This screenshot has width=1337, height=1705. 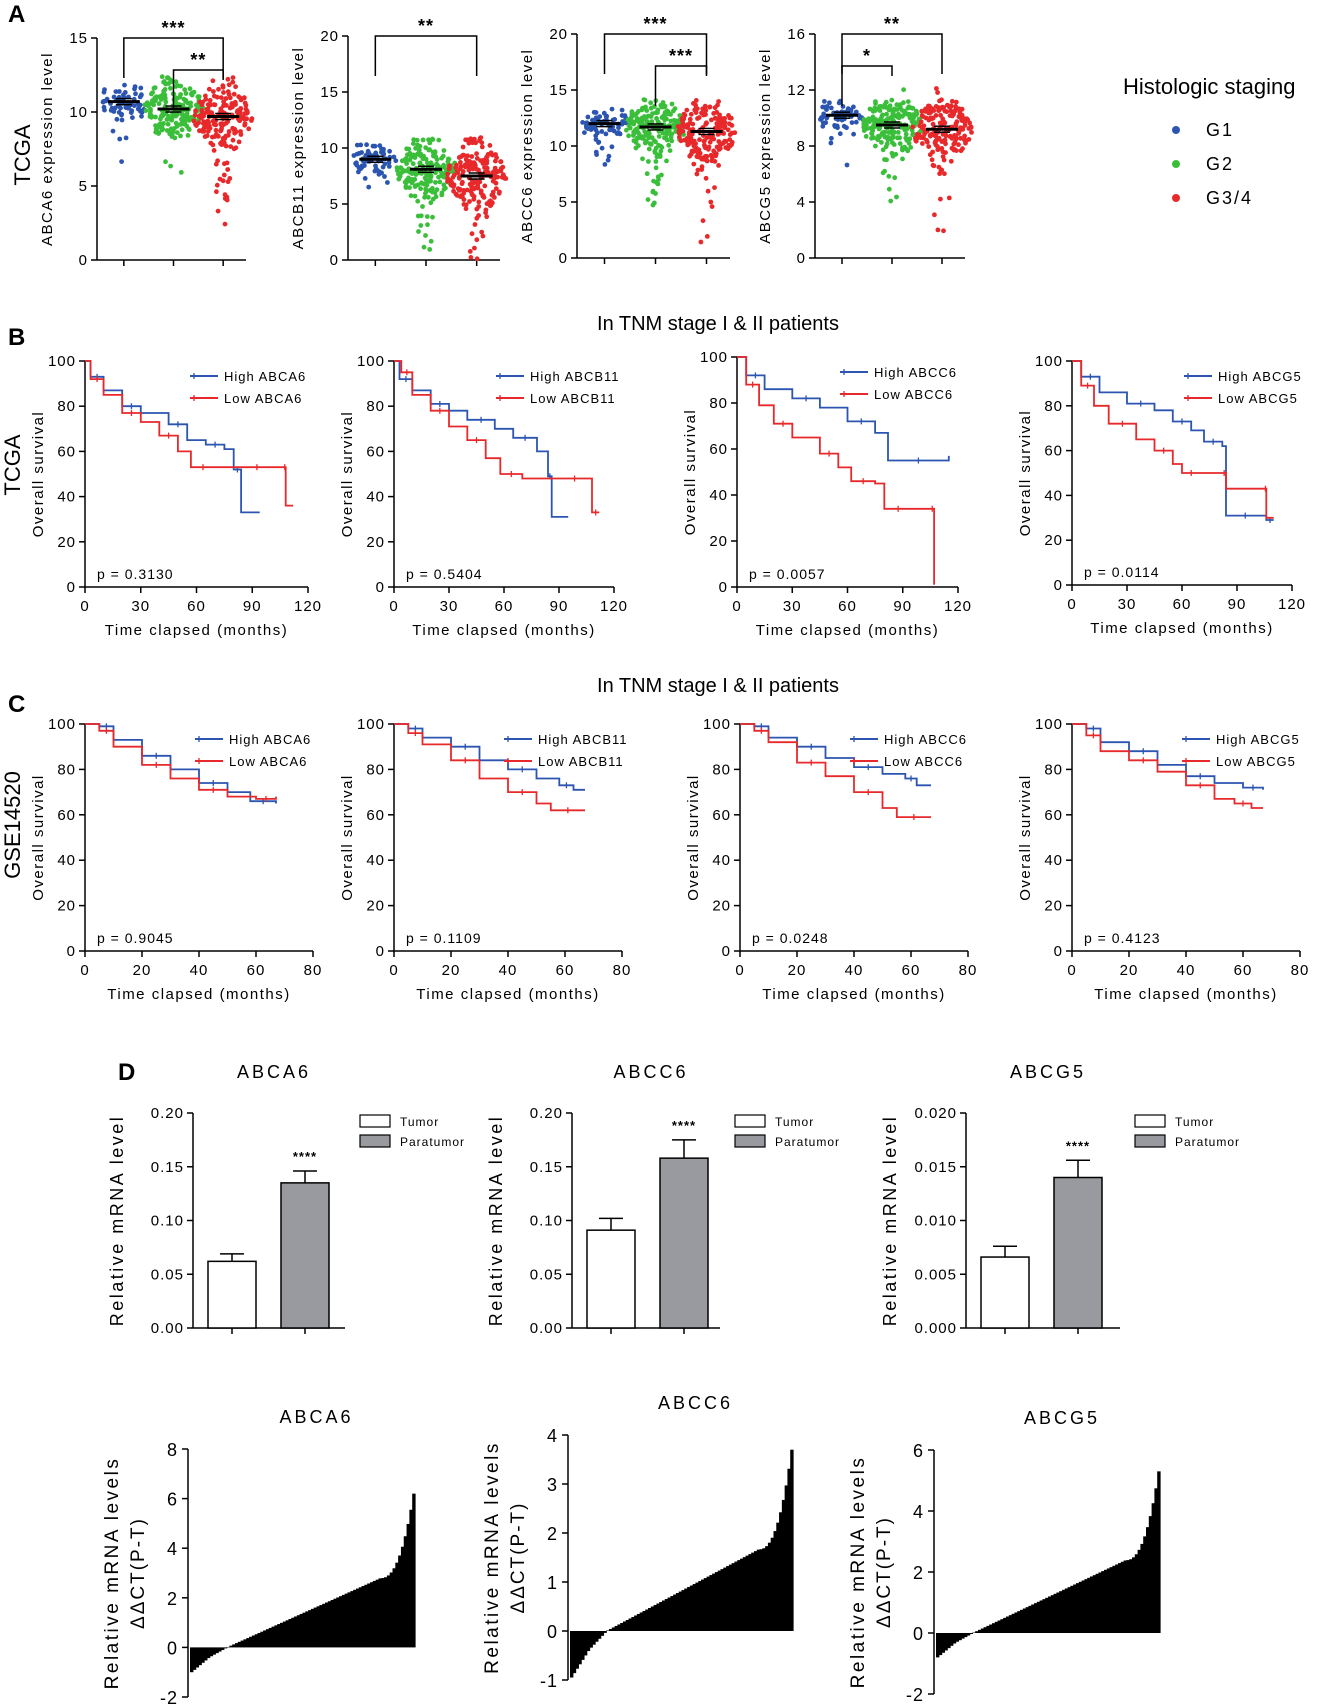 What do you see at coordinates (549, 1681) in the screenshot?
I see `y-tick-label: -1` at bounding box center [549, 1681].